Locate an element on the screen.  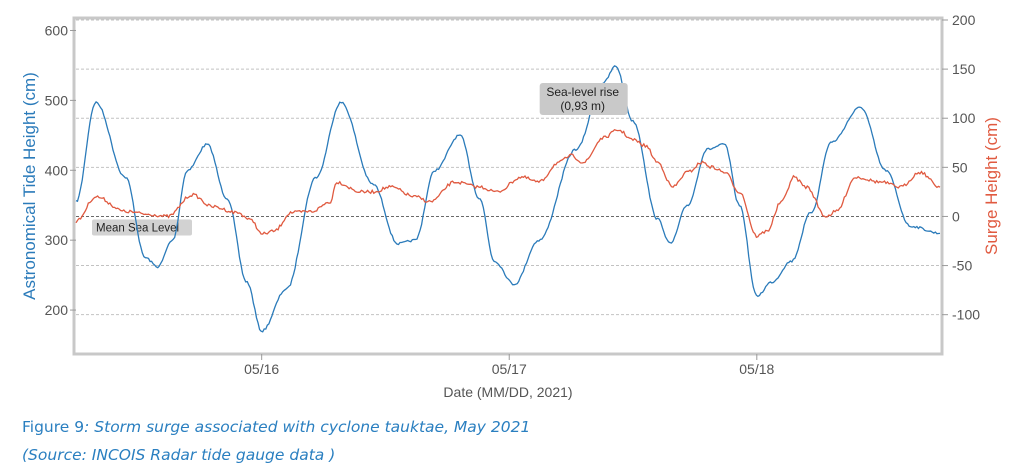
left-axis-title: Astronomical Tide Height (cm) is located at coordinates (29, 186).